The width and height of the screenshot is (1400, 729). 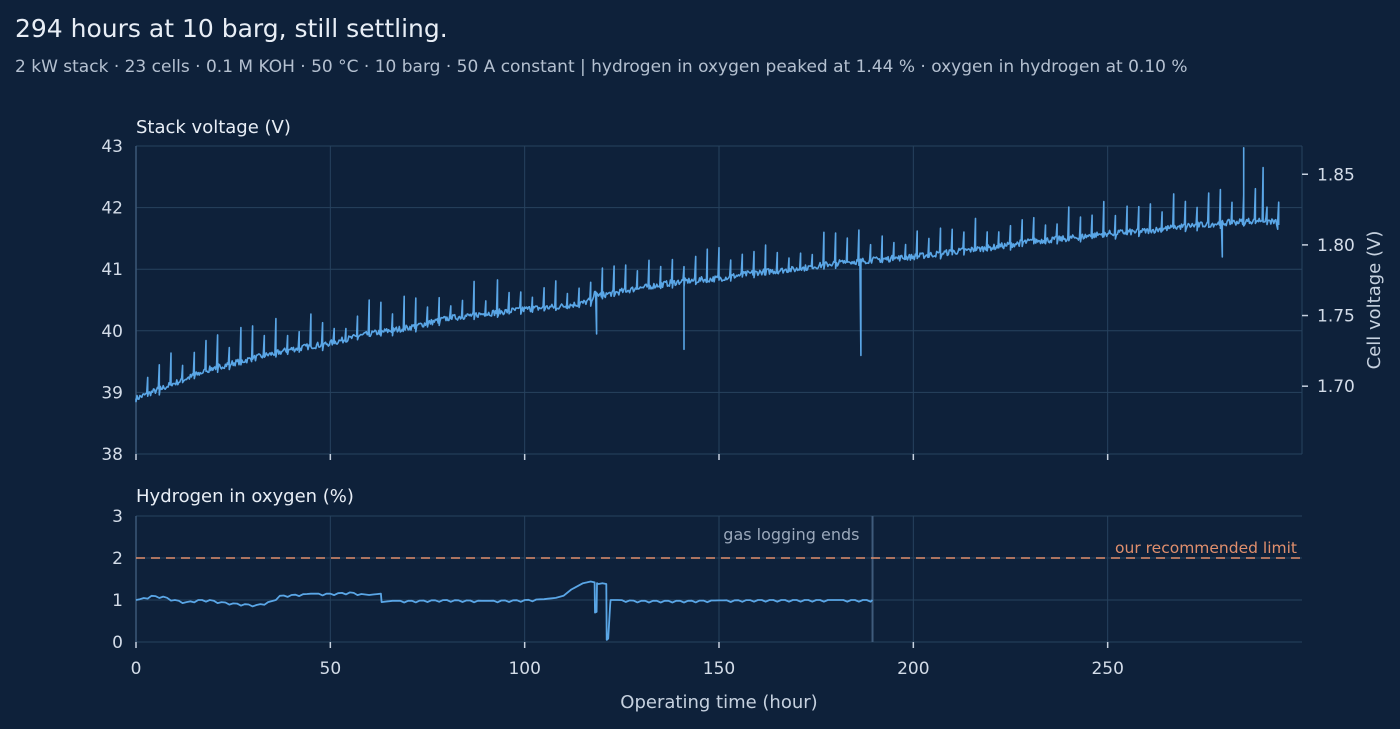 What do you see at coordinates (1107, 669) in the screenshot?
I see `h2-xtick-label: 250` at bounding box center [1107, 669].